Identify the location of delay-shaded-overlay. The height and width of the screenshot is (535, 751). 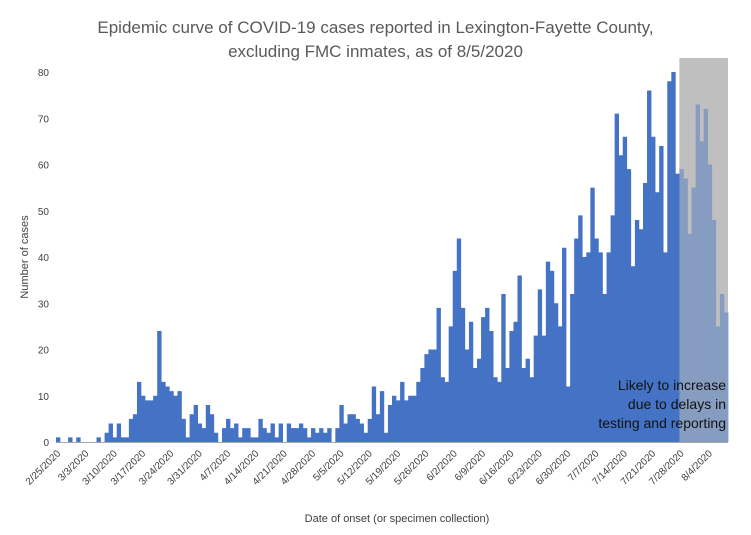
(703, 250).